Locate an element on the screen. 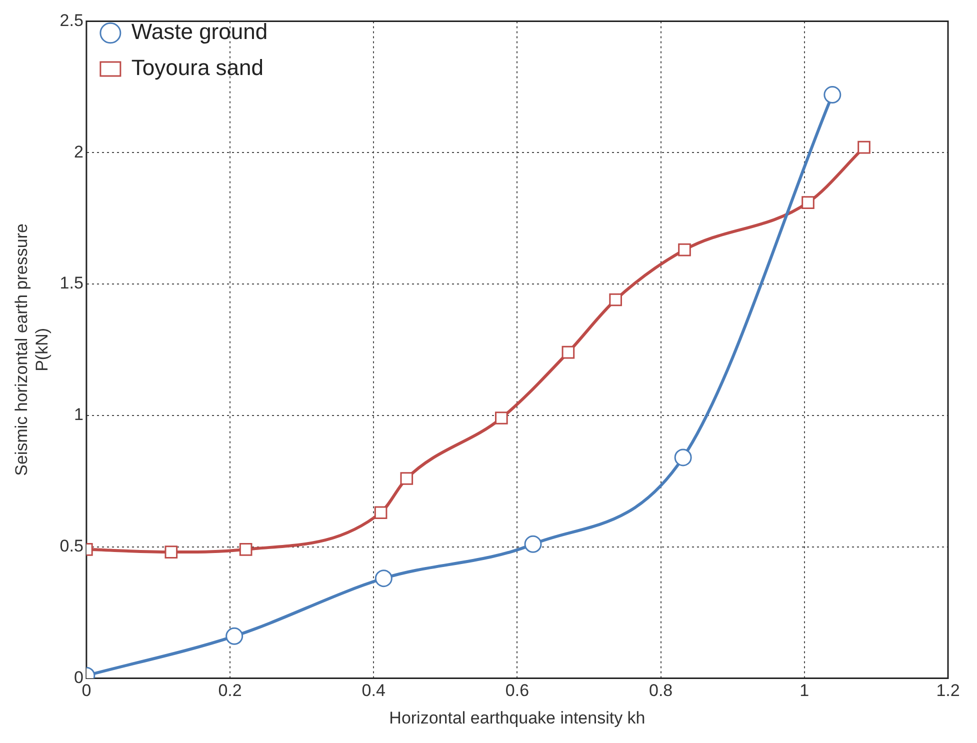 The image size is (977, 743). x-axis-title: Horizontal earthquake intensity kh is located at coordinates (517, 718).